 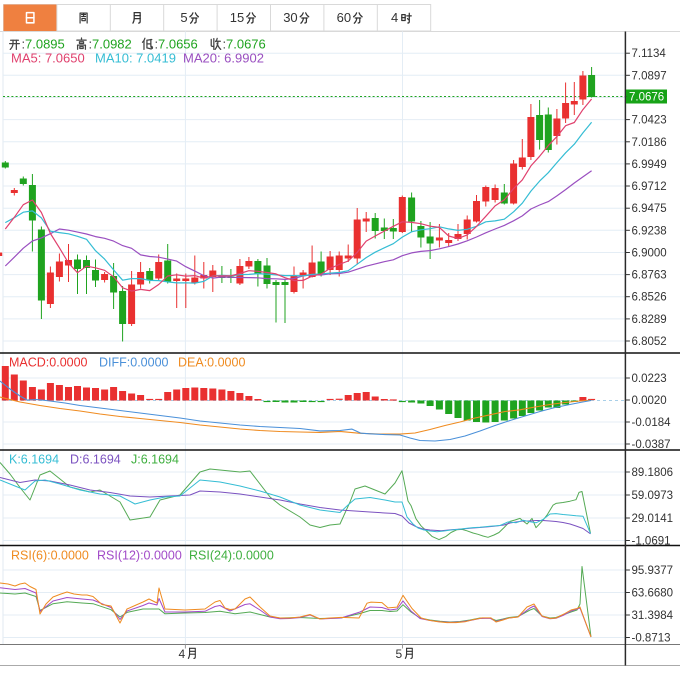 What do you see at coordinates (112, 44) in the screenshot?
I see `svg-text: 7.0982` at bounding box center [112, 44].